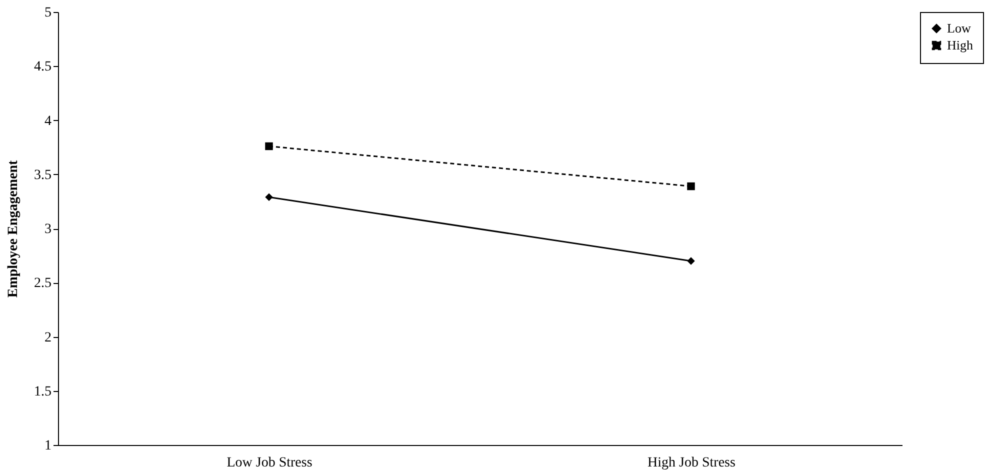  I want to click on y-axis-title: Employee Engagement, so click(13, 229).